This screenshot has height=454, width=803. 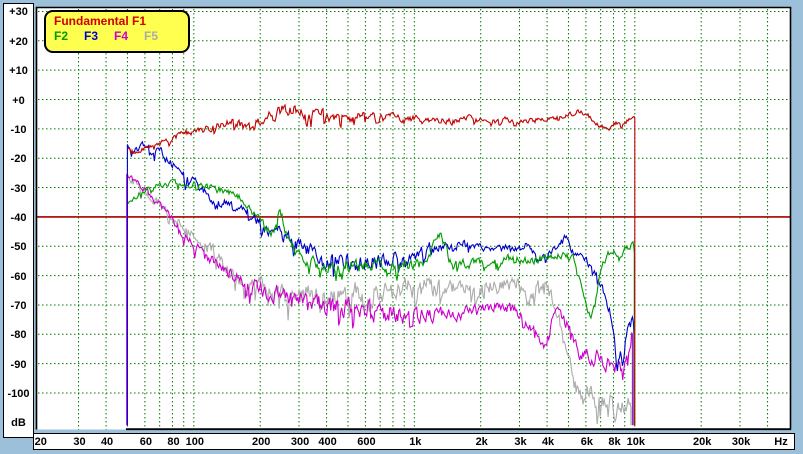 I want to click on db-tick-label: -70, so click(x=18, y=305).